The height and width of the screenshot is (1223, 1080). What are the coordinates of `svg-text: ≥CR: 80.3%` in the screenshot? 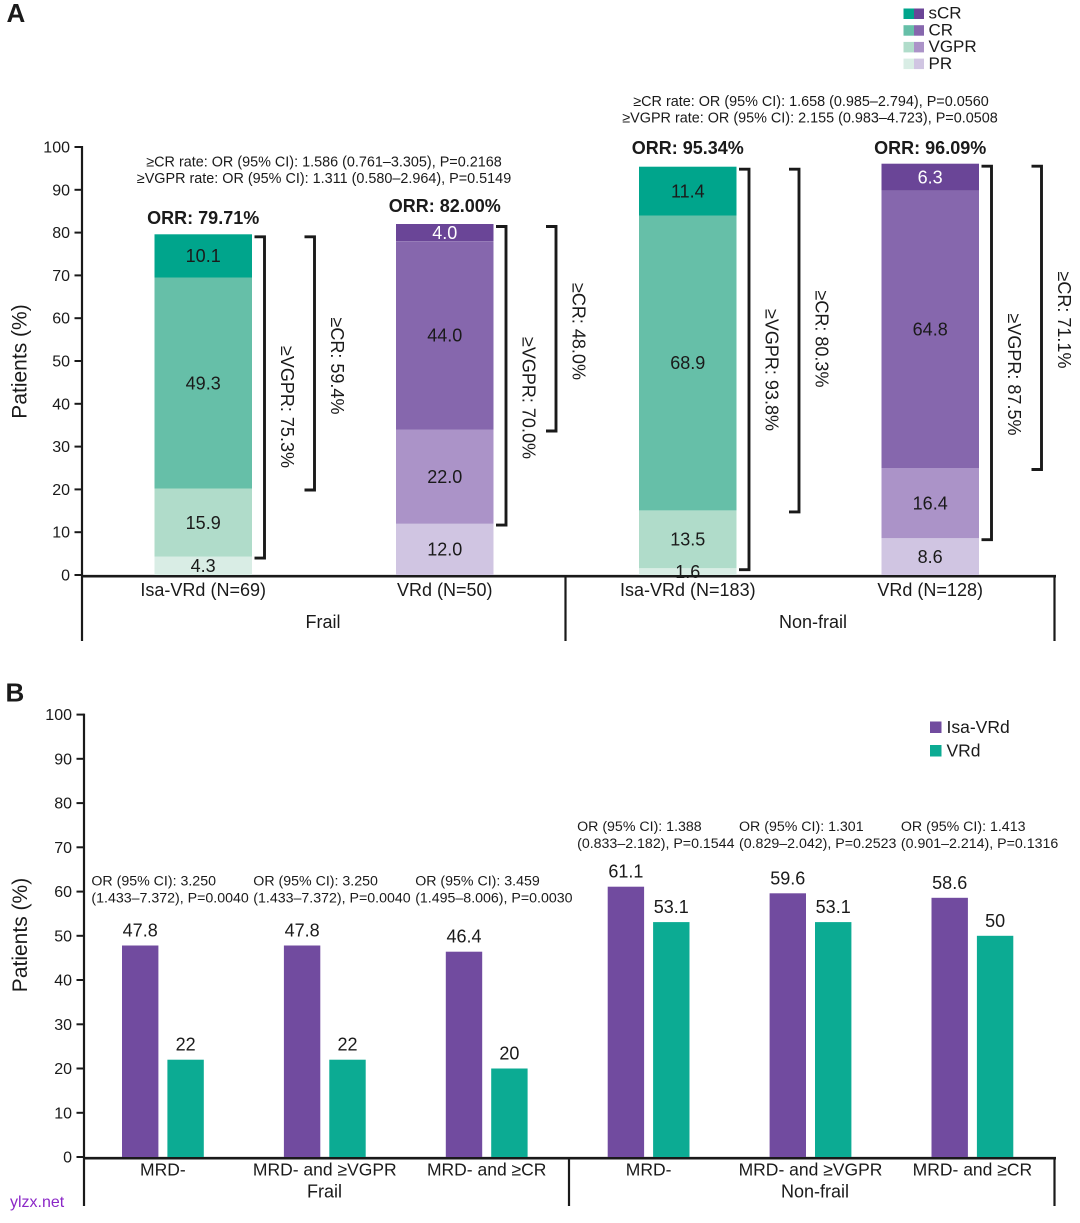 It's located at (822, 339).